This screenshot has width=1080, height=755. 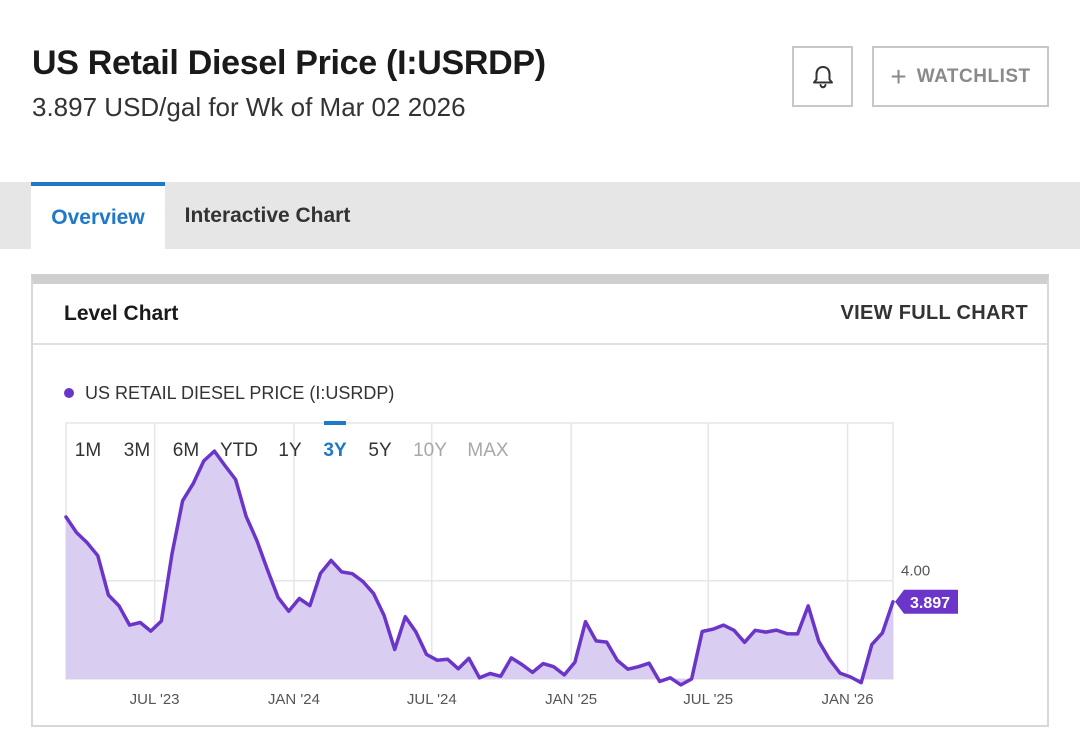 I want to click on range-button-3y: 3Y, so click(x=335, y=450).